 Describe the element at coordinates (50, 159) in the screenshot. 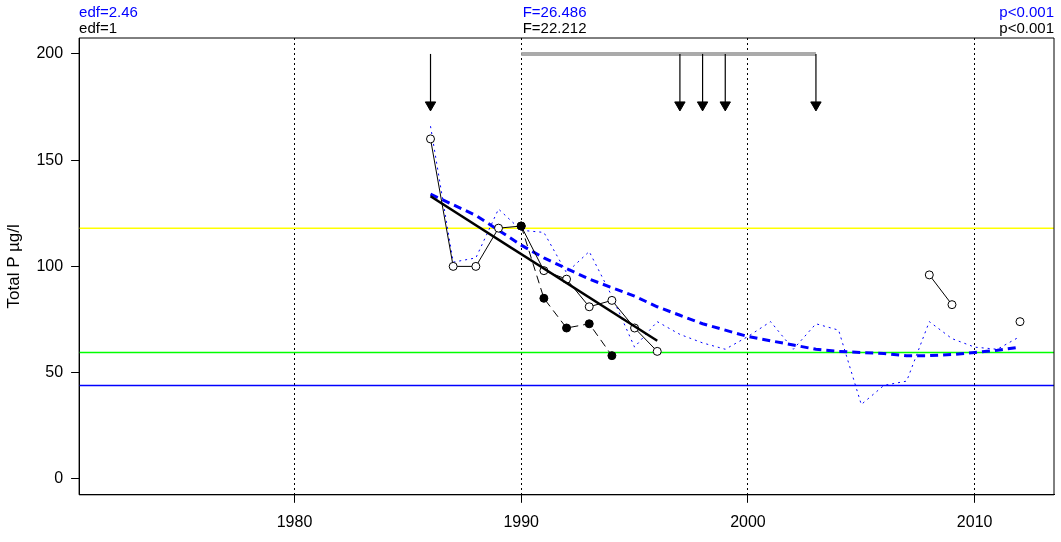

I see `y-tick-label: 150` at that location.